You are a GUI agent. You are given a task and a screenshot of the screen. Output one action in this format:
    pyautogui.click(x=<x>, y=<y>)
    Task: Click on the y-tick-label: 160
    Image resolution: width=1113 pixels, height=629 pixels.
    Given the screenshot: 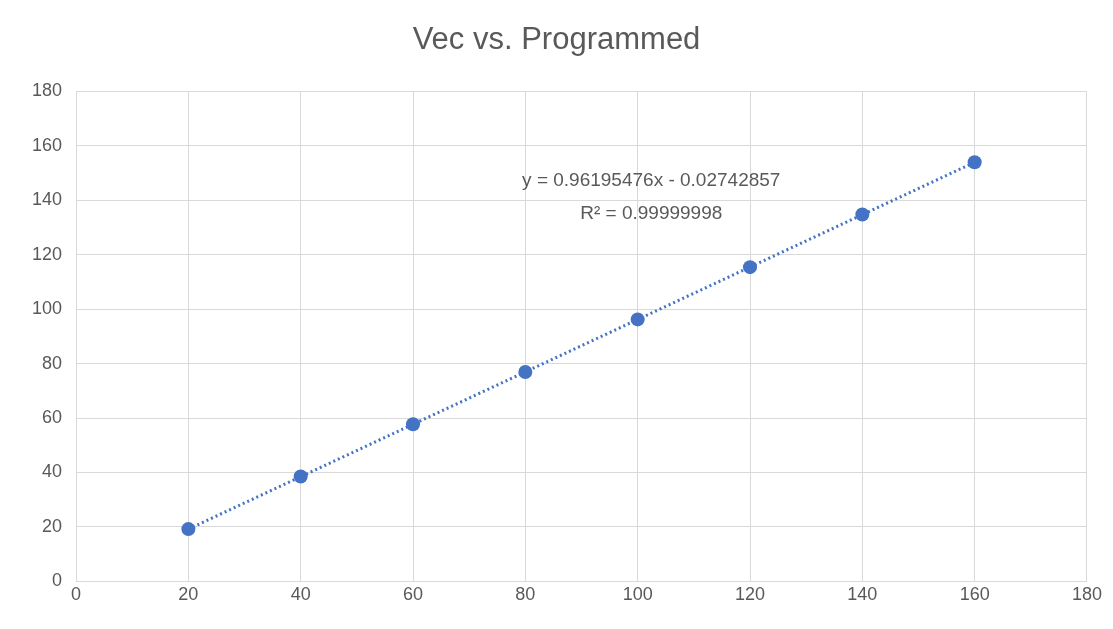 What is the action you would take?
    pyautogui.click(x=47, y=144)
    